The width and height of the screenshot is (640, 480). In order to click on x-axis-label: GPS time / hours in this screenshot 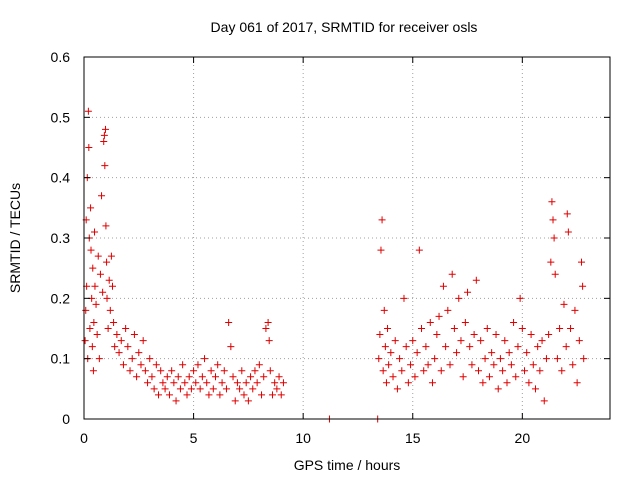, I will do `click(347, 465)`.